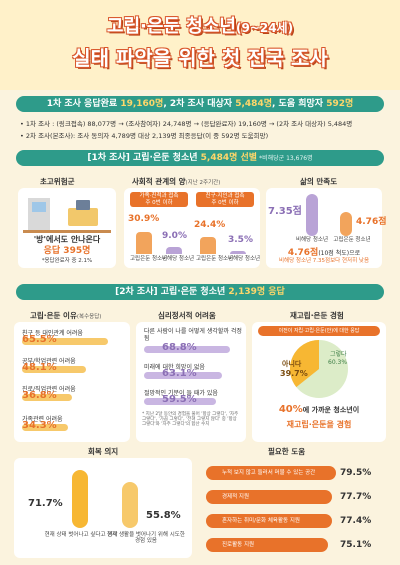 The width and height of the screenshot is (400, 565). I want to click on satisfaction-line2: 비해당 청소년 7.35점보다 현저히 낮음, so click(324, 261).